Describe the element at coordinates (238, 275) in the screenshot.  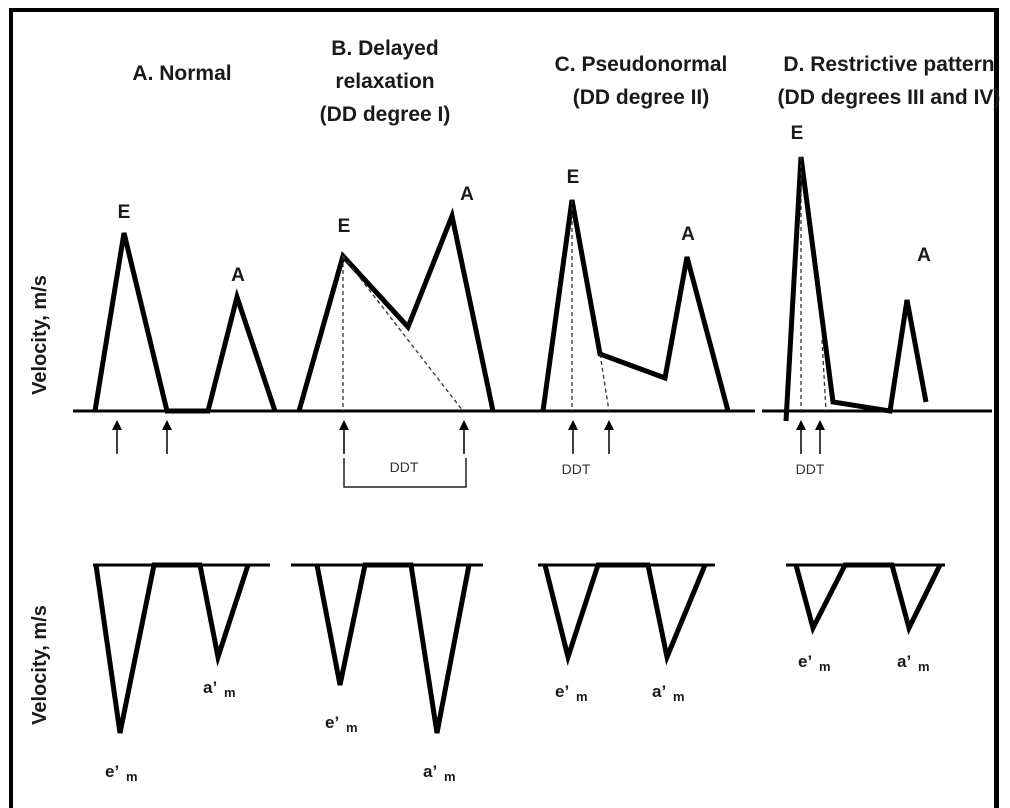
I see `panel-a-peak-a-label: A` at that location.